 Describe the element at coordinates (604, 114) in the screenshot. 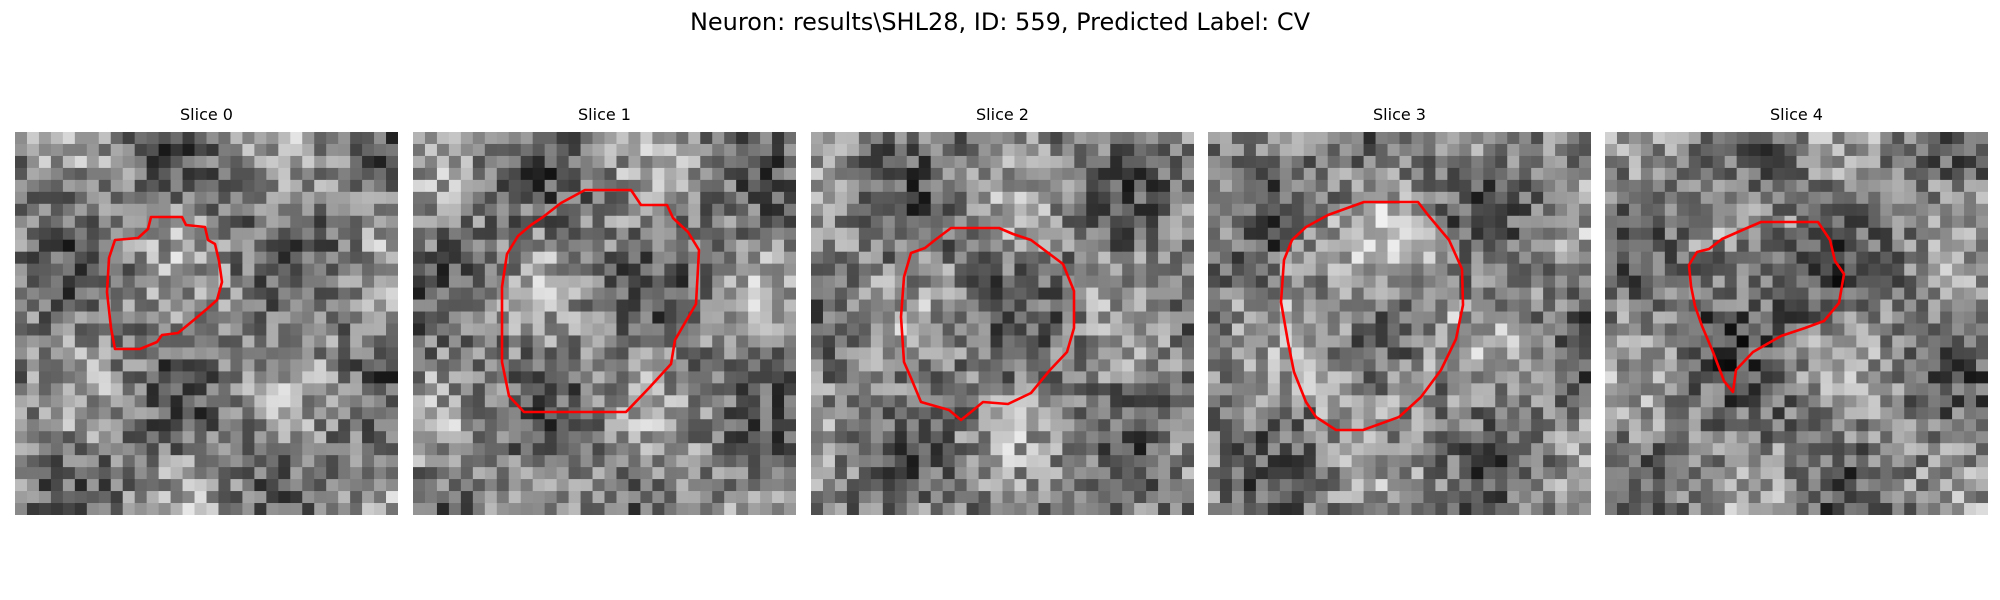

I see `slice-title-1: Slice 1` at that location.